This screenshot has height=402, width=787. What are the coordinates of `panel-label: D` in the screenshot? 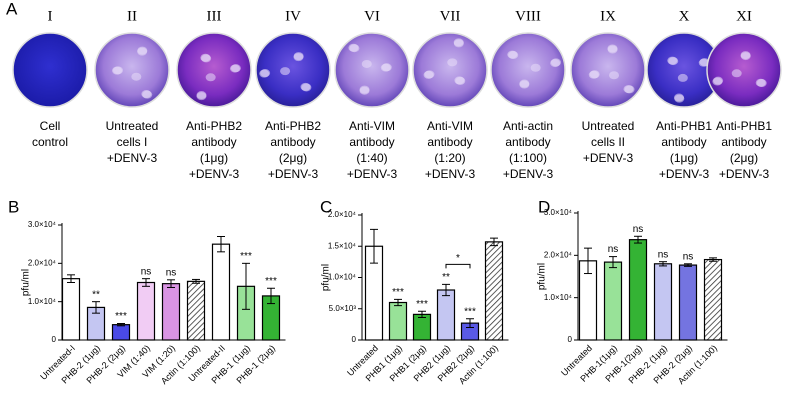 It's located at (544, 206).